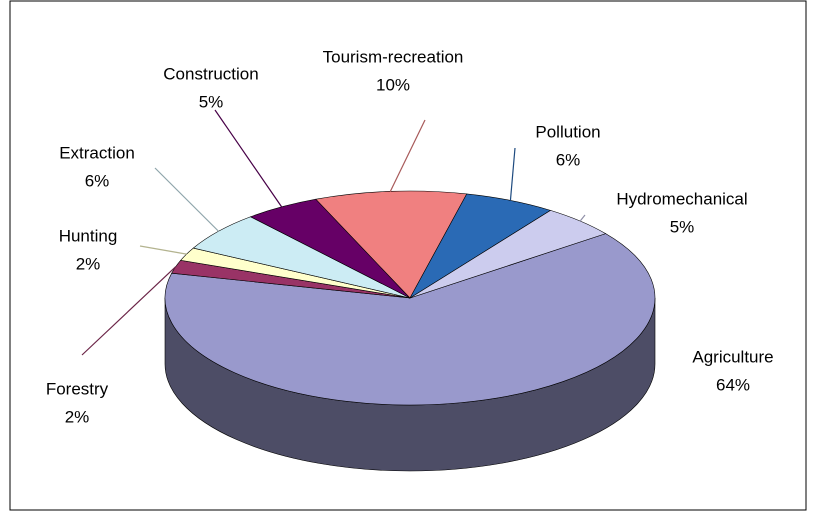 The image size is (818, 516). Describe the element at coordinates (733, 384) in the screenshot. I see `value-label: 64%` at that location.